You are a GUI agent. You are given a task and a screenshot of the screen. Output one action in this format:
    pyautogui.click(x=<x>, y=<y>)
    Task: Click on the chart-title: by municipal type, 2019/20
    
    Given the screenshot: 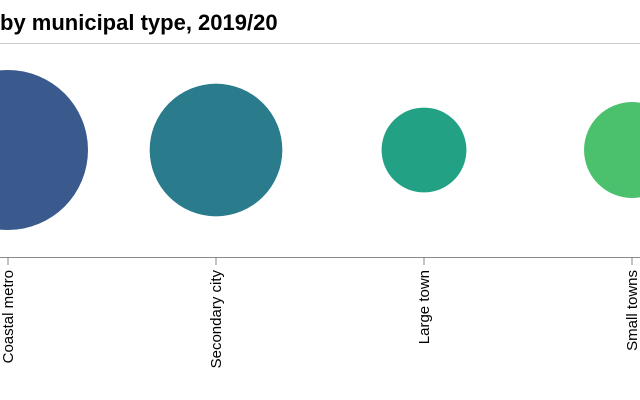 What is the action you would take?
    pyautogui.click(x=139, y=22)
    